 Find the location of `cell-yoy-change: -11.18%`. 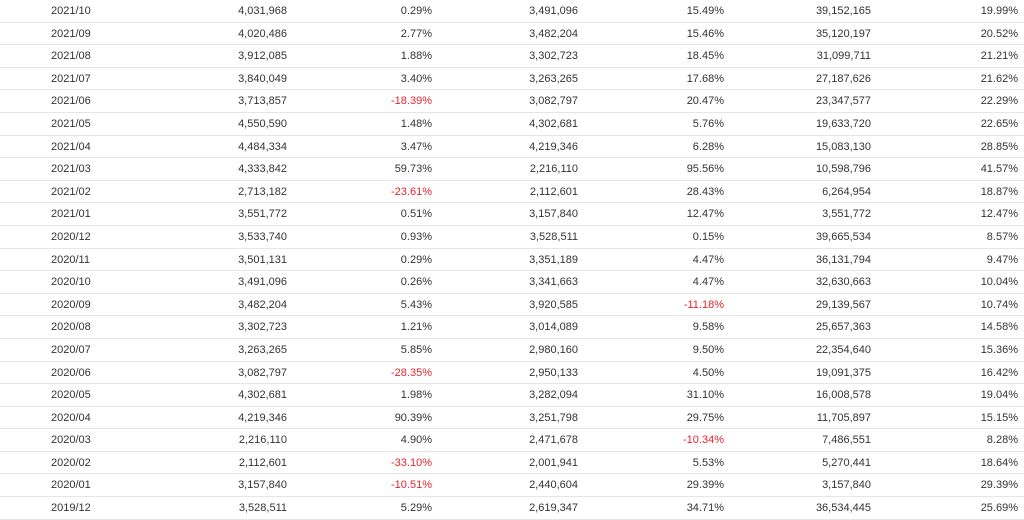

cell-yoy-change: -11.18% is located at coordinates (703, 304).